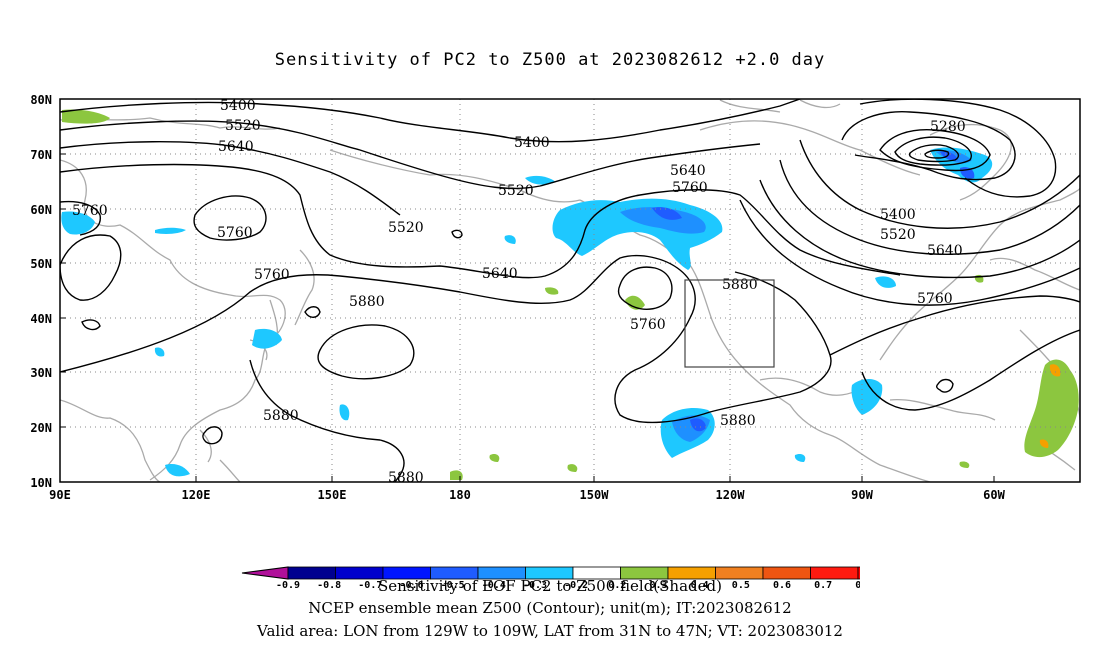  What do you see at coordinates (782, 585) in the screenshot?
I see `colorbar-label: 0.6` at bounding box center [782, 585].